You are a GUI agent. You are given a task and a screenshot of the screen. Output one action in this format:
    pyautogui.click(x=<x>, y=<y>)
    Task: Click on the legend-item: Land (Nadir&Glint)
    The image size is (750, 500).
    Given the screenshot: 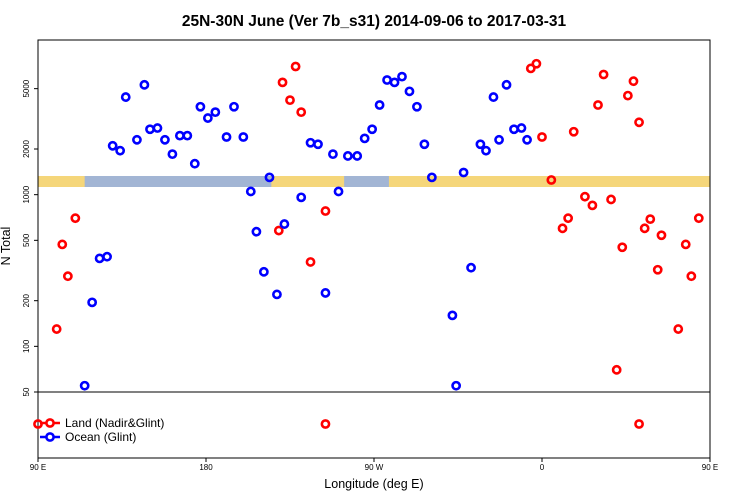 What is the action you would take?
    pyautogui.click(x=102, y=423)
    